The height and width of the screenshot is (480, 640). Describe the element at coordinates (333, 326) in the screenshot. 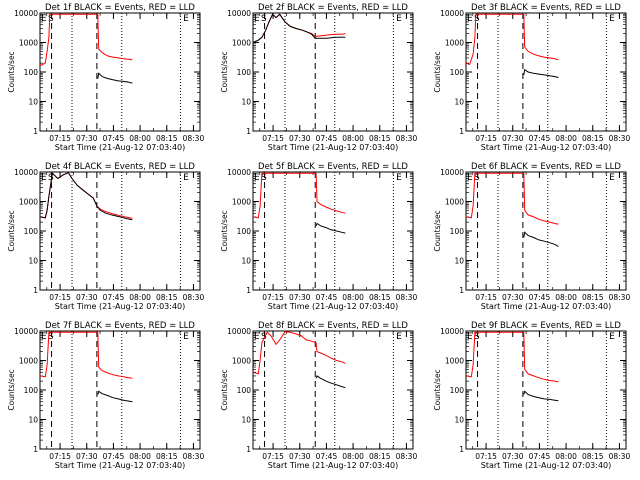

I see `panel-title: Det 8f BLACK = Events, RED = LLD` at that location.